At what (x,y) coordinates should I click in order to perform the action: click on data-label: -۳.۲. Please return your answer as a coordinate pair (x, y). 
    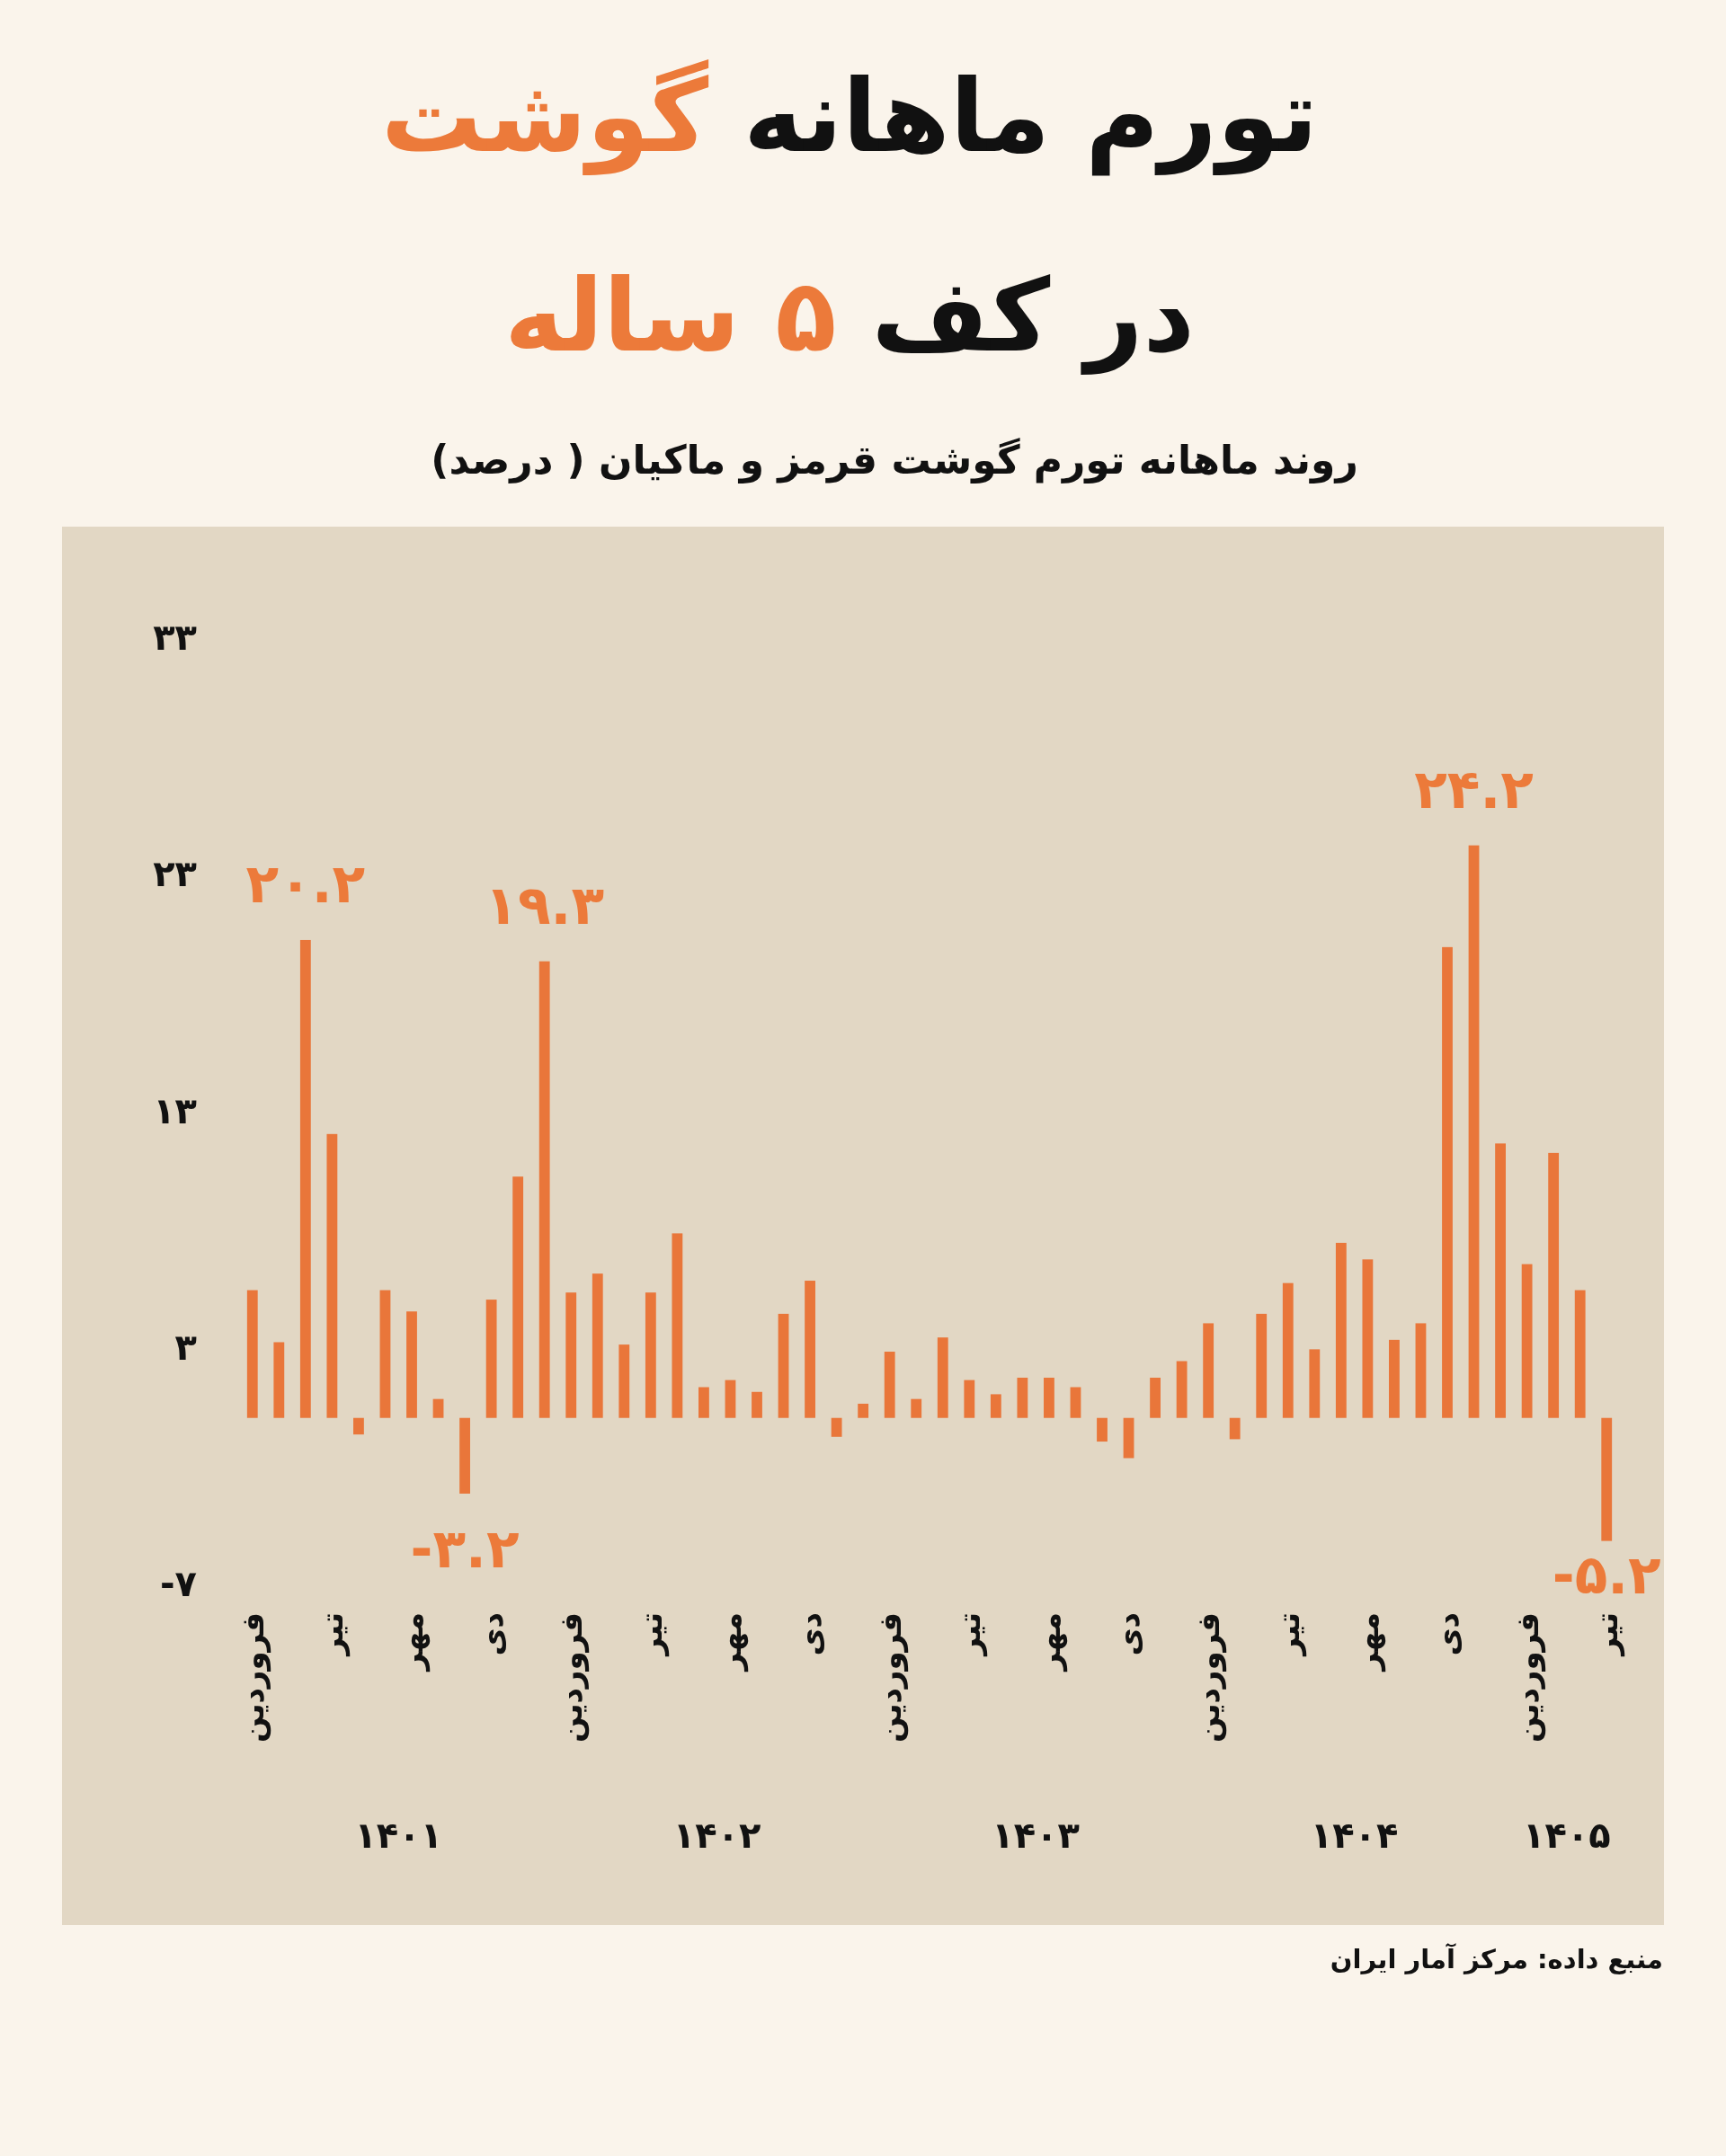
    Looking at the image, I should click on (465, 1548).